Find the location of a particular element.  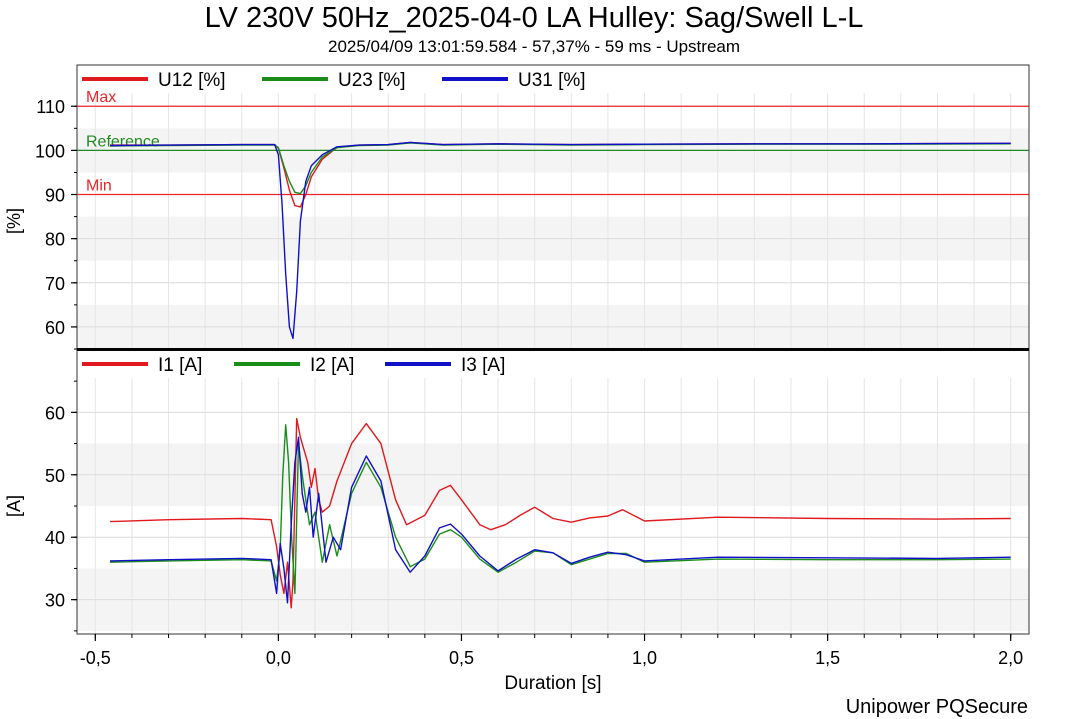

voltage-ytick-label: 70 is located at coordinates (55, 284).